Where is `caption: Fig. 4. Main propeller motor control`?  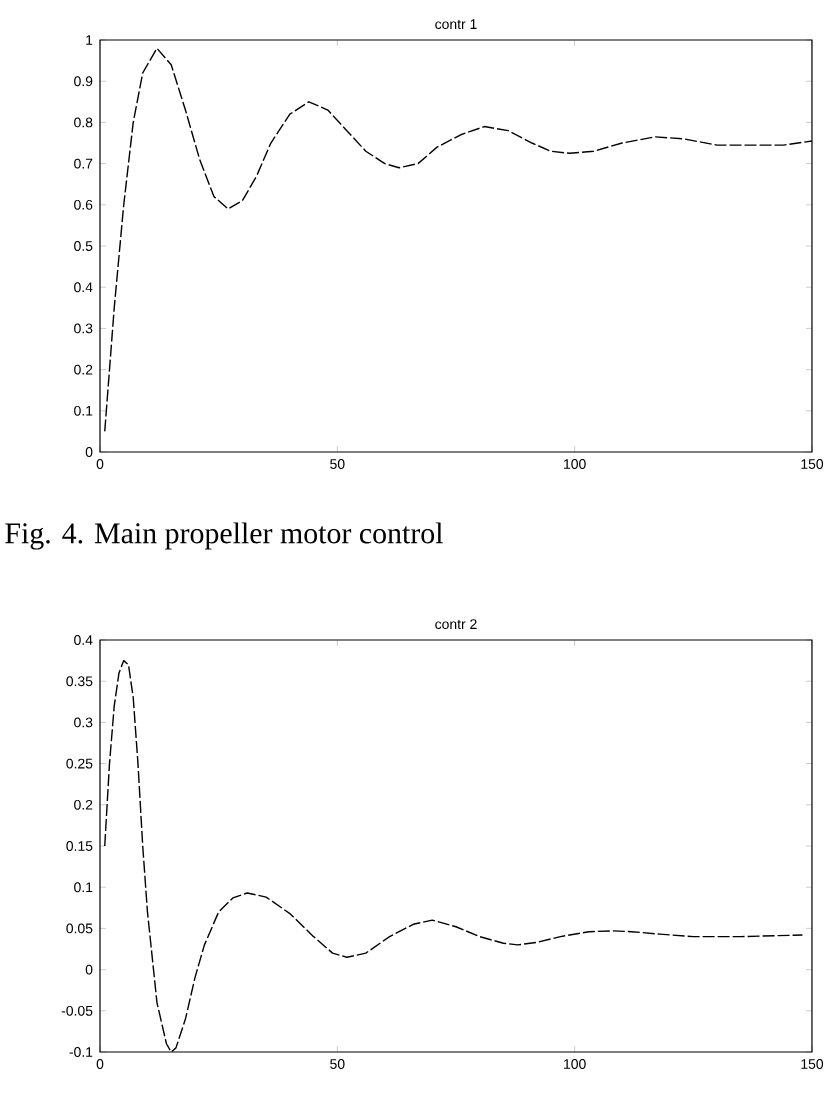 caption: Fig. 4. Main propeller motor control is located at coordinates (224, 536).